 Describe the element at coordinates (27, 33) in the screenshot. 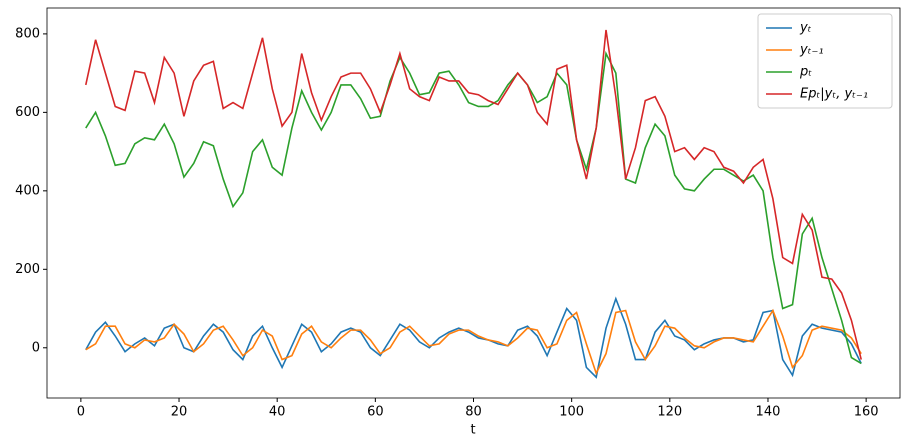

I see `y-tick-label: 800` at that location.